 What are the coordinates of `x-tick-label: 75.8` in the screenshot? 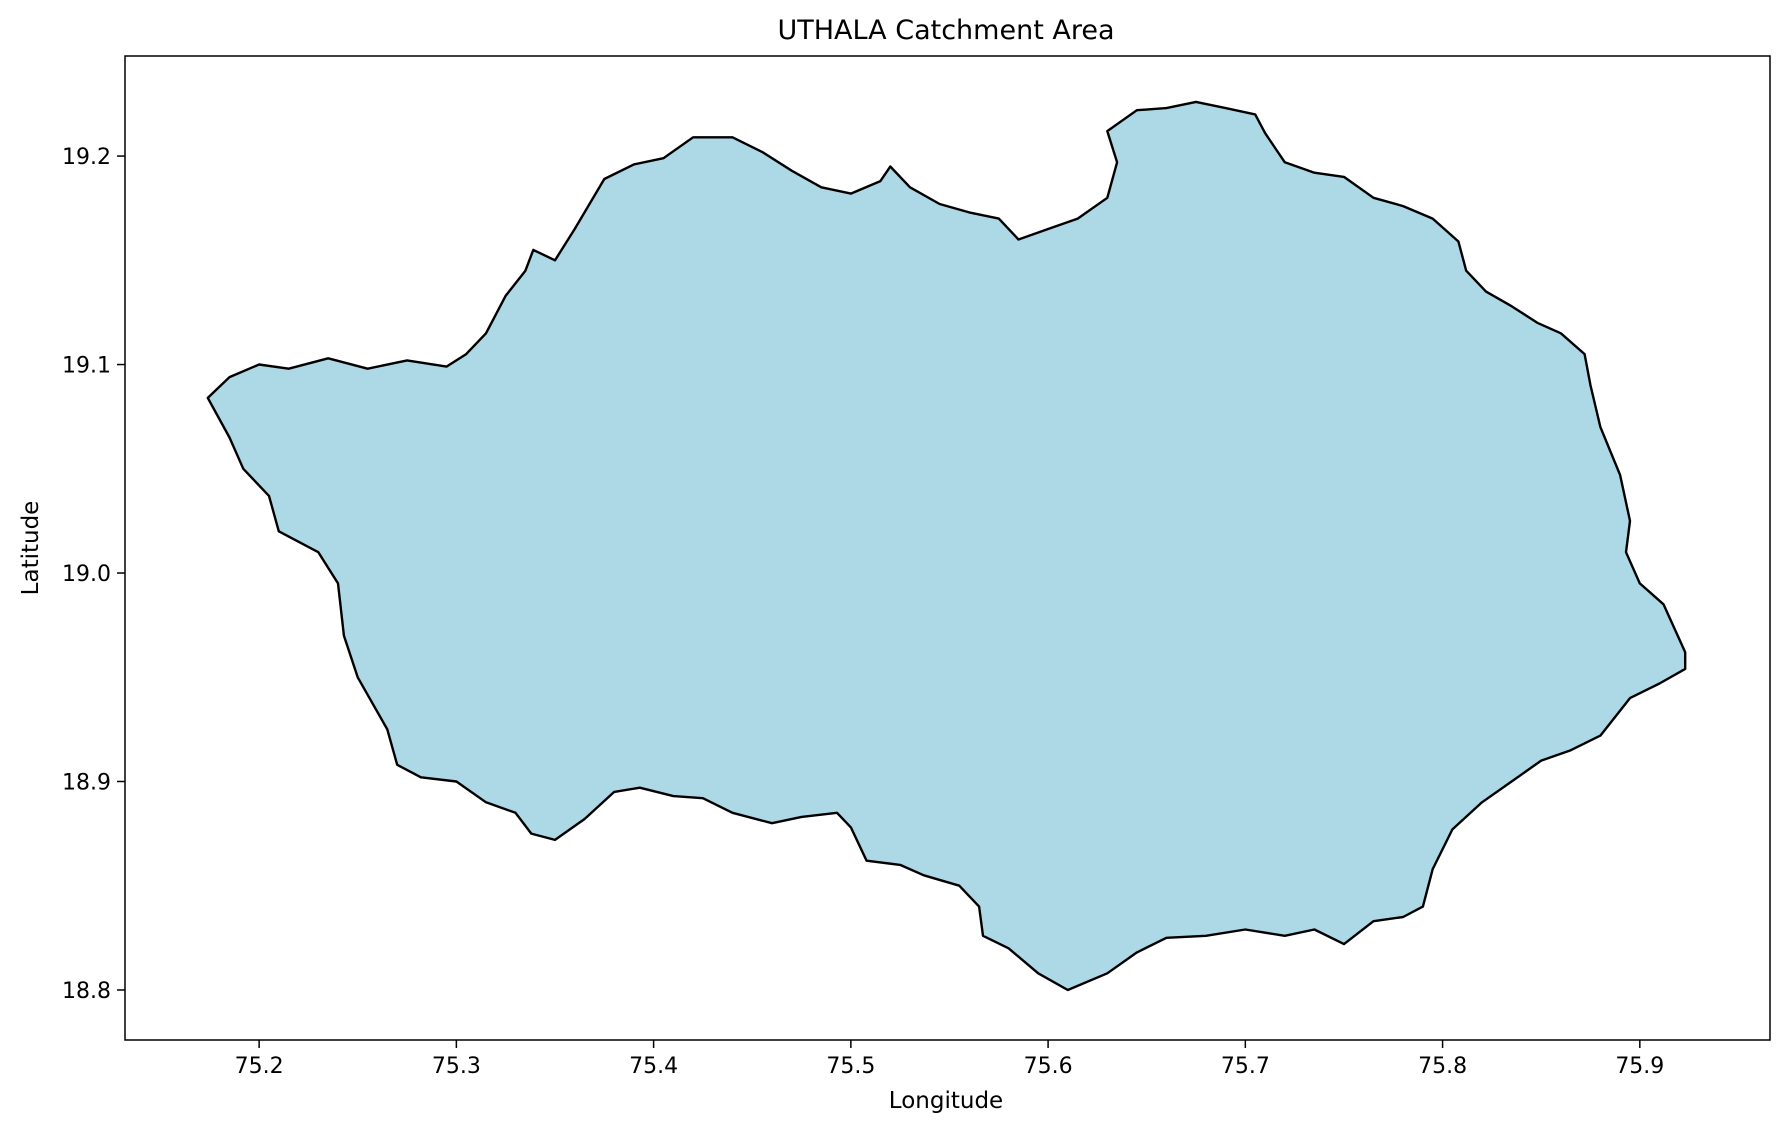 It's located at (1442, 1066).